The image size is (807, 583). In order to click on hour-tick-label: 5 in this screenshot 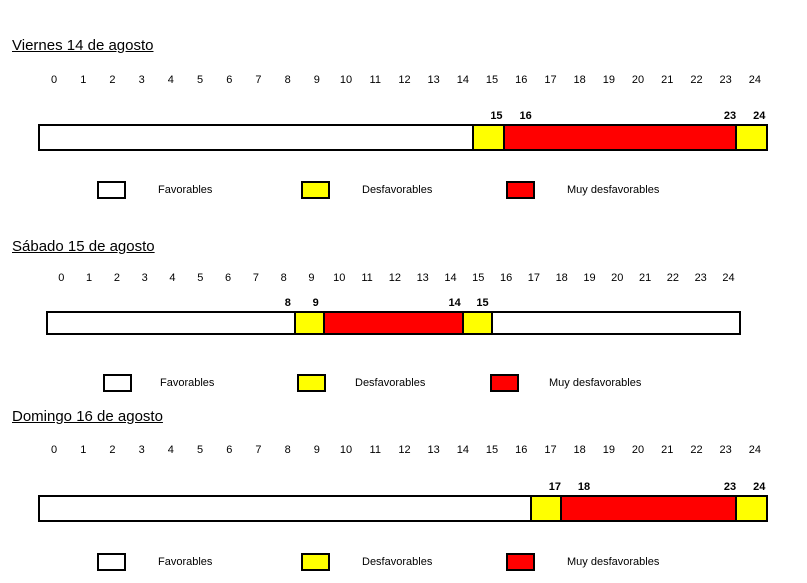, I will do `click(200, 80)`.